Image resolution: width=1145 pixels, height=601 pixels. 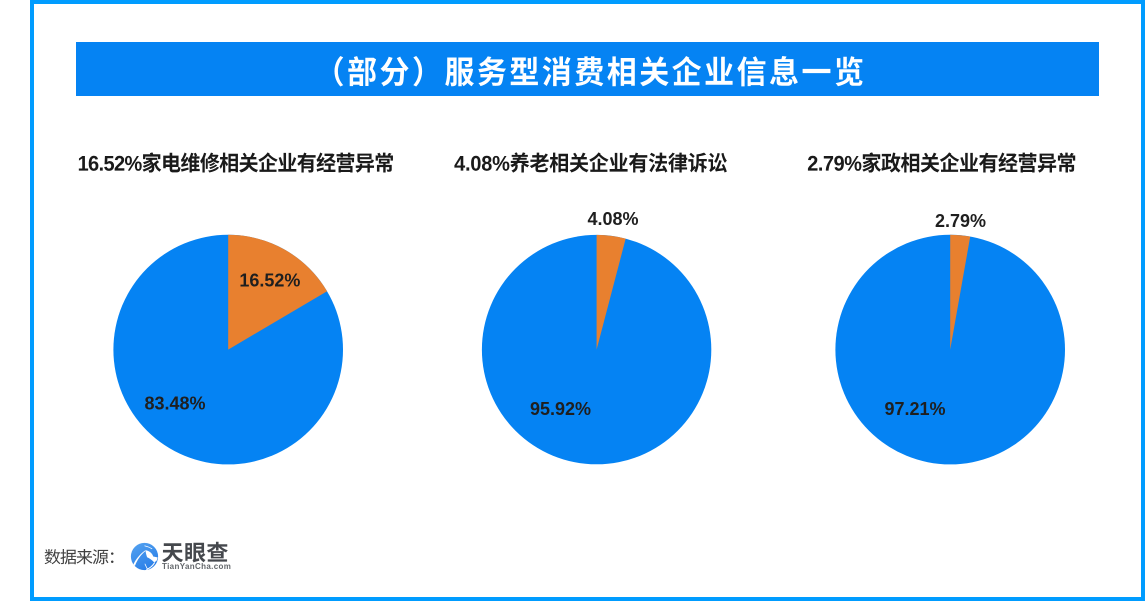 I want to click on svg-text: 2.79%, so click(x=960, y=221).